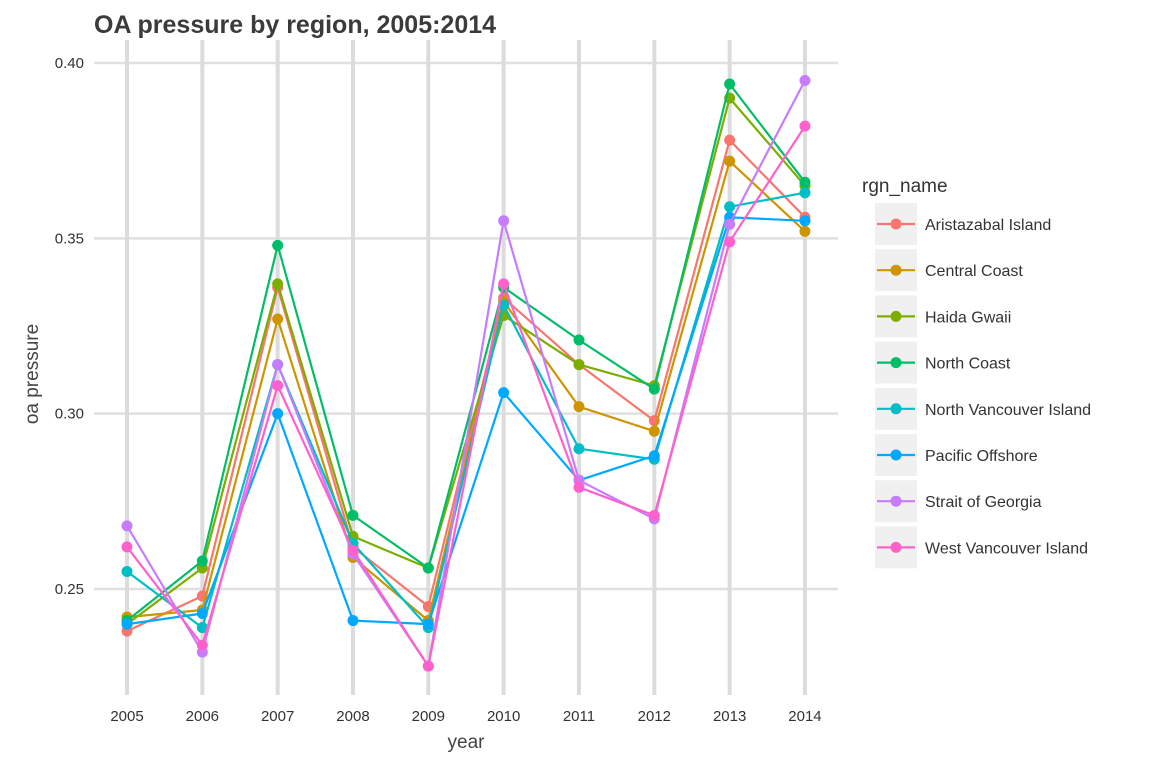 The height and width of the screenshot is (768, 1152). Describe the element at coordinates (804, 716) in the screenshot. I see `x-tick-label: 2014` at that location.